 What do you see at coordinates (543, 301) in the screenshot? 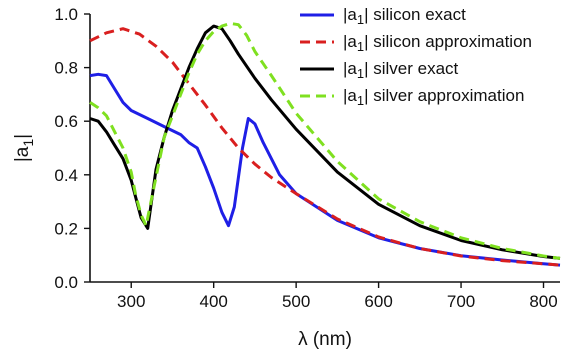
I see `x-tick-label: 800` at bounding box center [543, 301].